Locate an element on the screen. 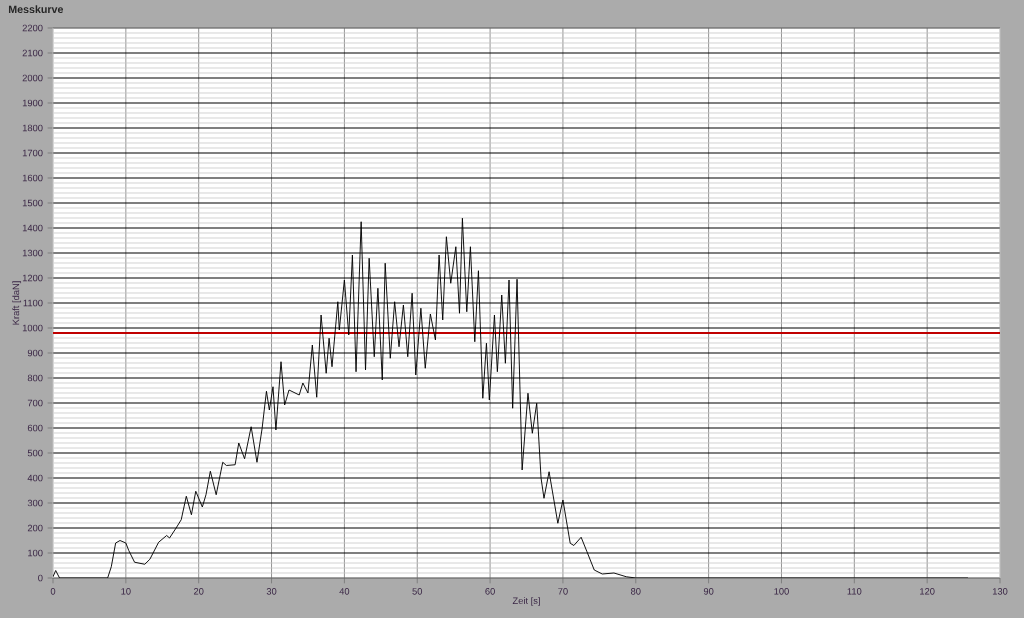 Image resolution: width=1024 pixels, height=618 pixels. x-tick-label: 110 is located at coordinates (854, 591).